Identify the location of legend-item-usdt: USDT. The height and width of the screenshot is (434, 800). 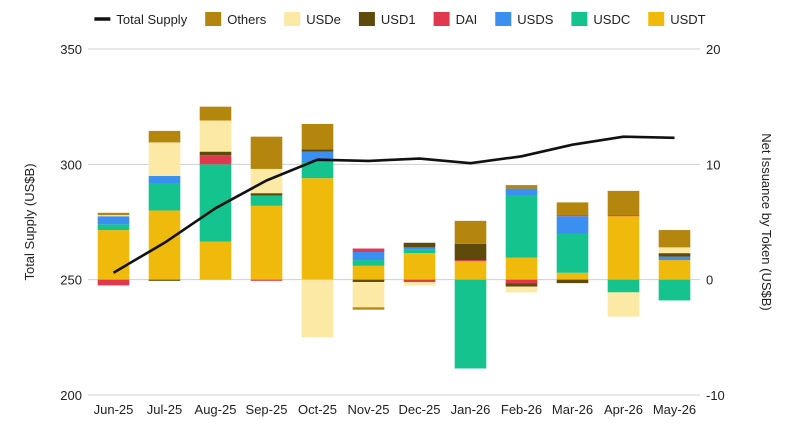
(677, 19).